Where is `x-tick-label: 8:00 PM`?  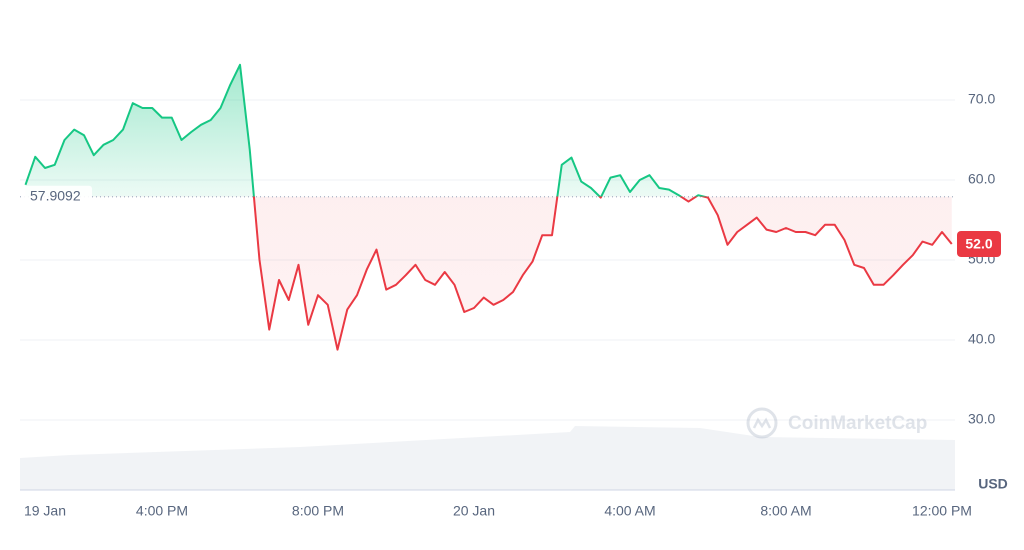
x-tick-label: 8:00 PM is located at coordinates (318, 511).